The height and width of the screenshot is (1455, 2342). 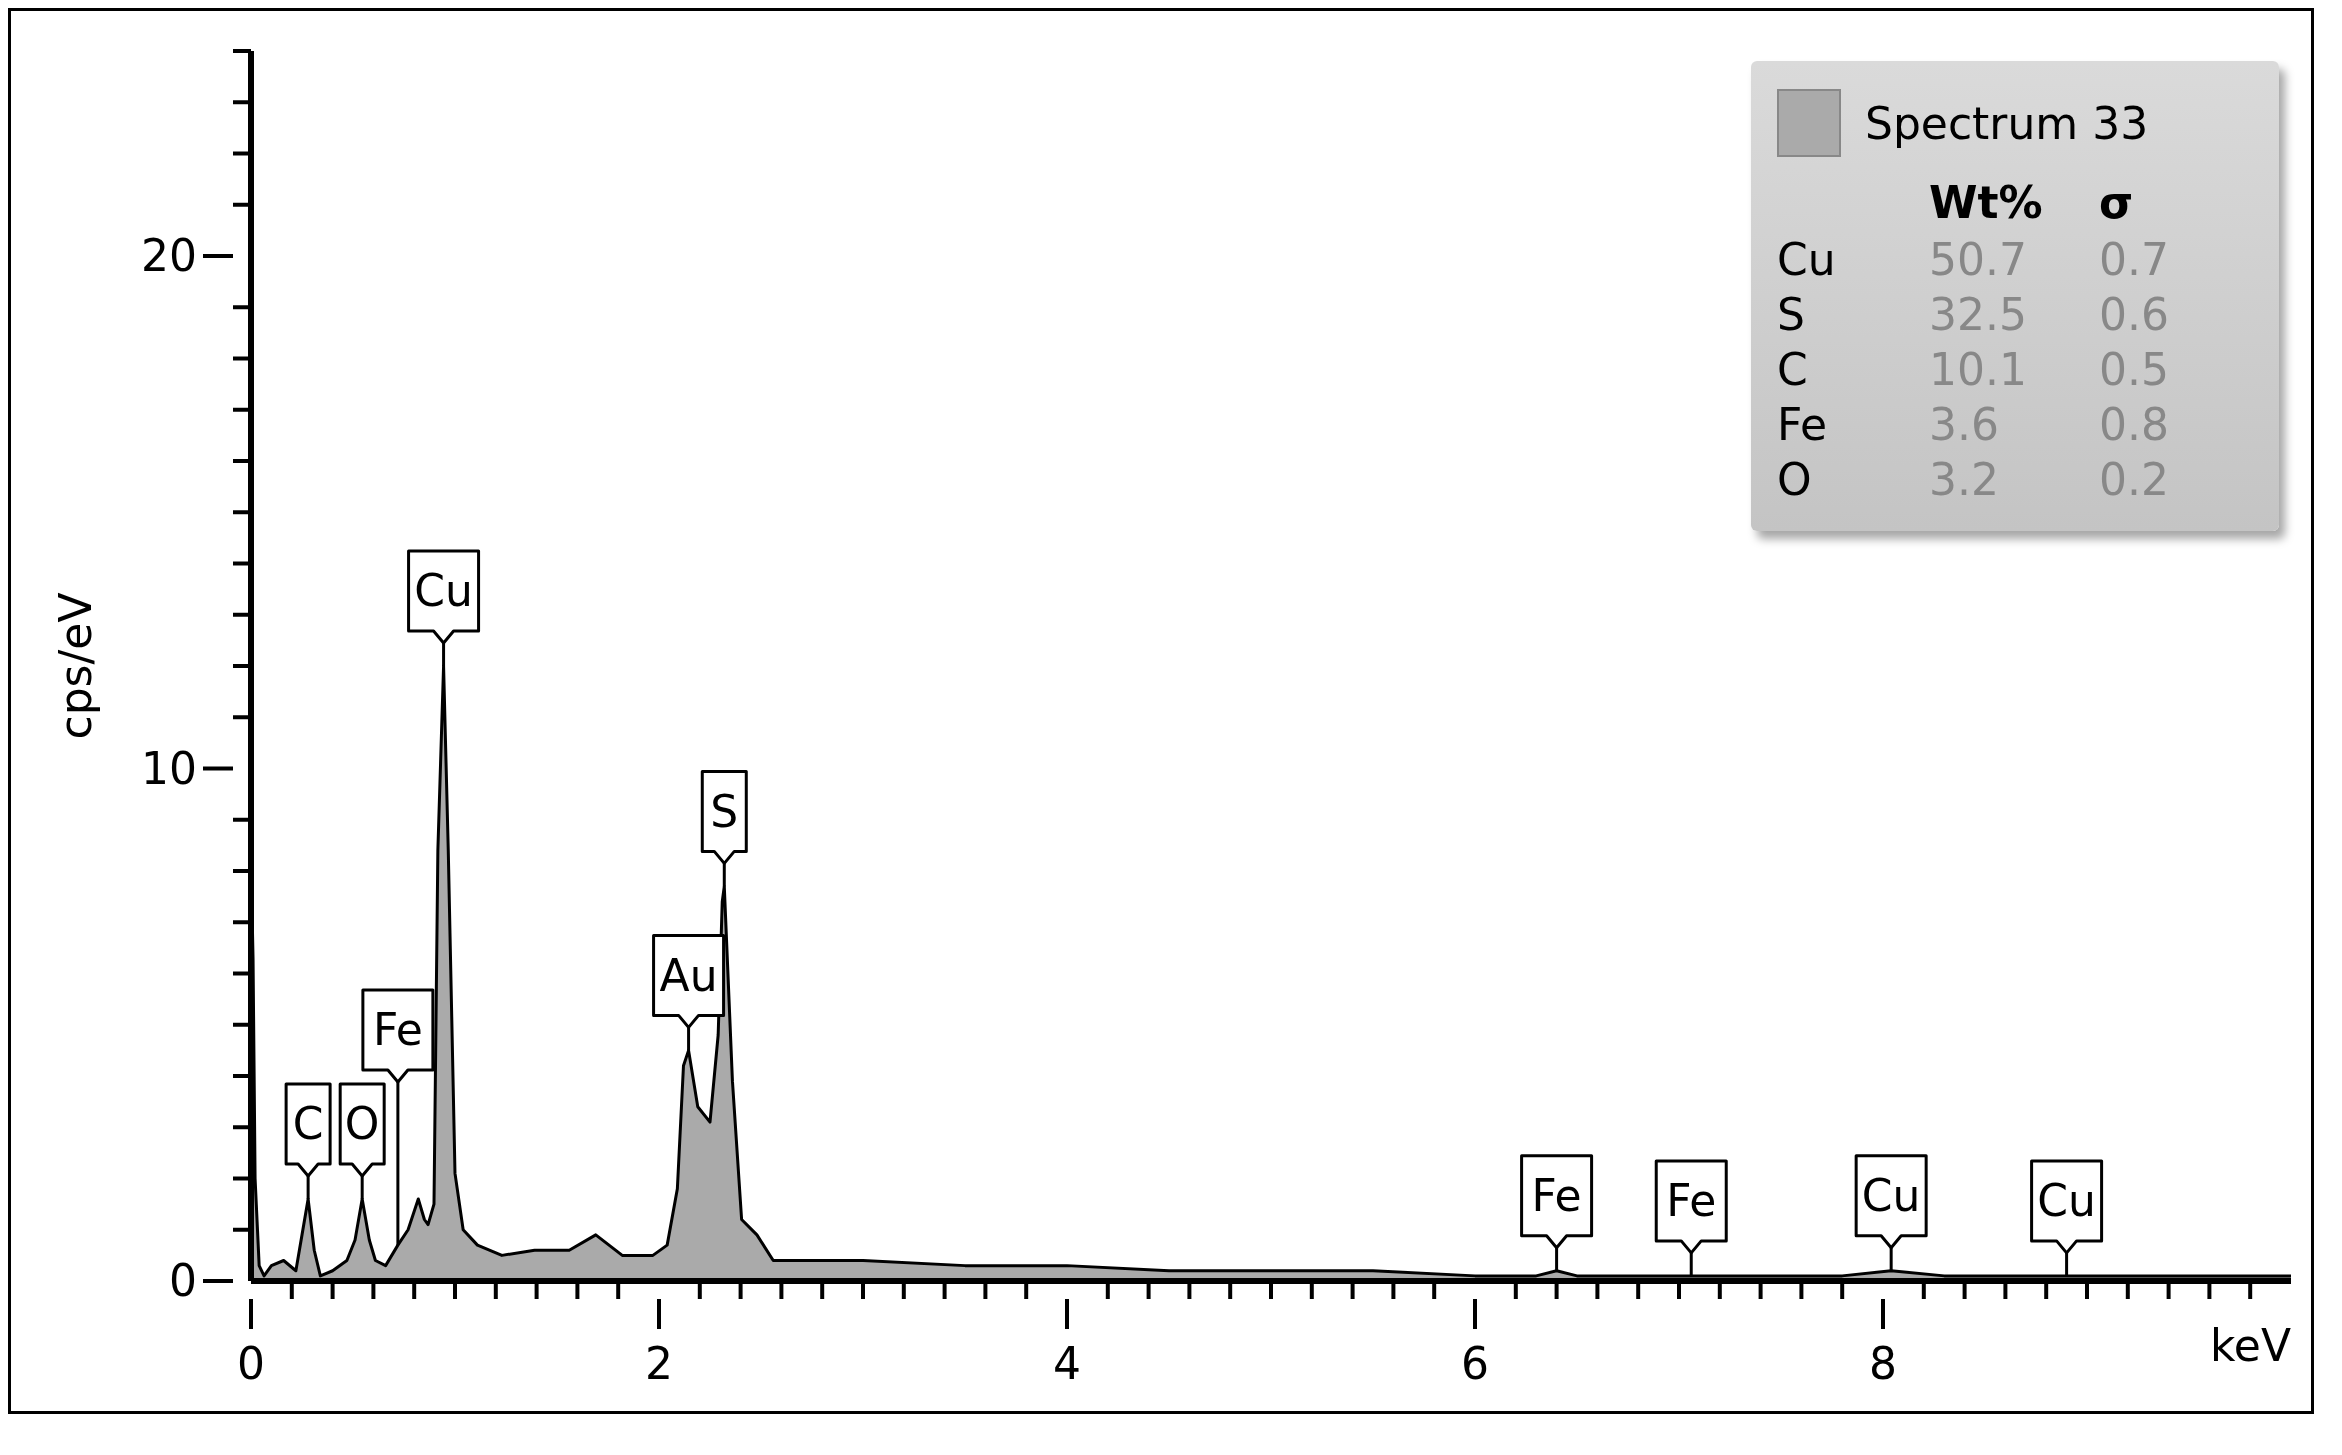 I want to click on y-tick-label: 0, so click(x=183, y=1281).